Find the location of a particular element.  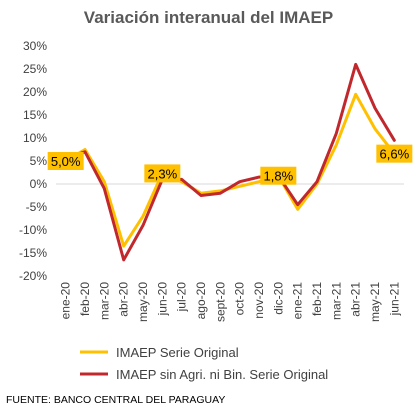

data-label: 5,0% is located at coordinates (65, 161).